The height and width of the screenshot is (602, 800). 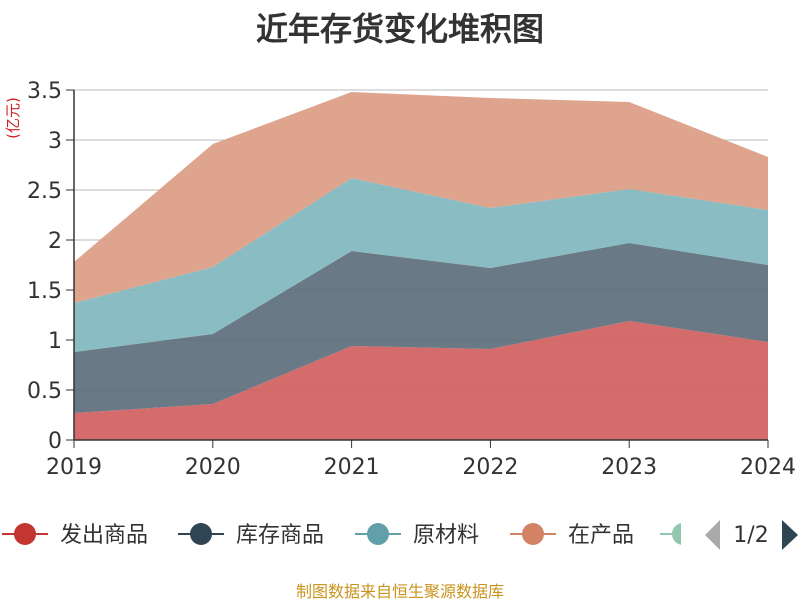 What do you see at coordinates (55, 141) in the screenshot?
I see `y-tick-label: 3` at bounding box center [55, 141].